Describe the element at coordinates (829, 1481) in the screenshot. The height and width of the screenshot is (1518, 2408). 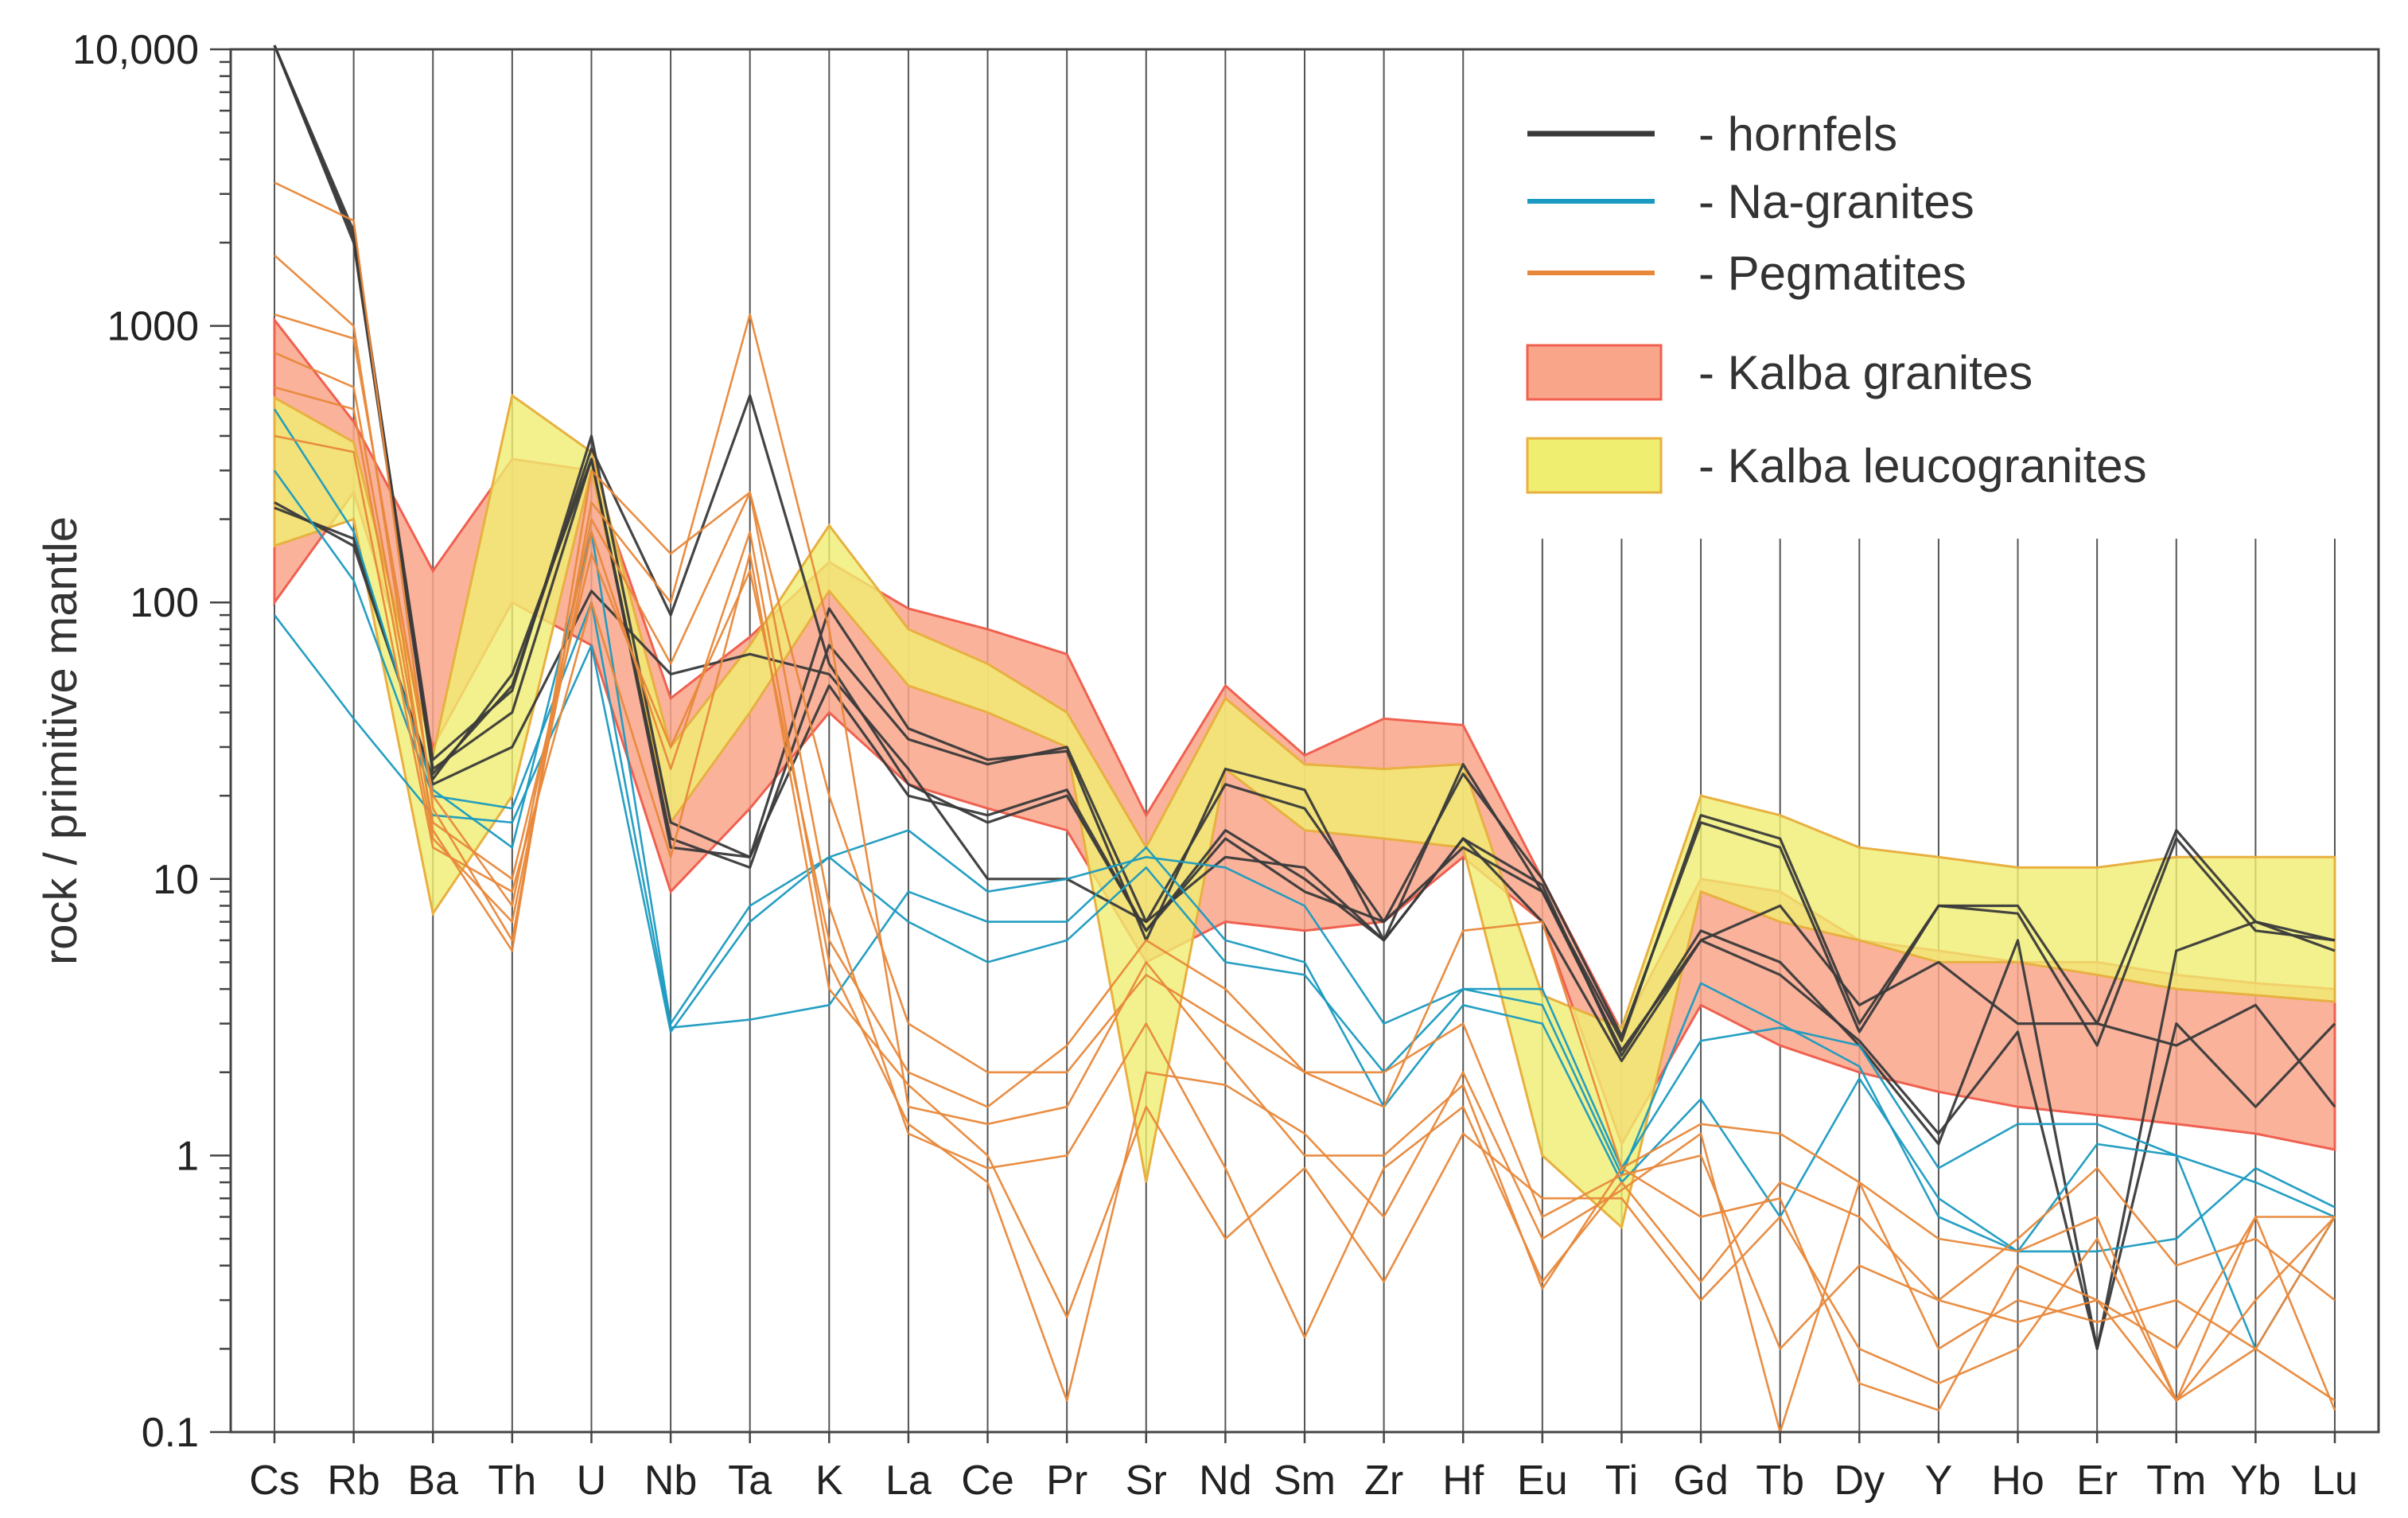
I see `x-tick-label-k: K` at that location.